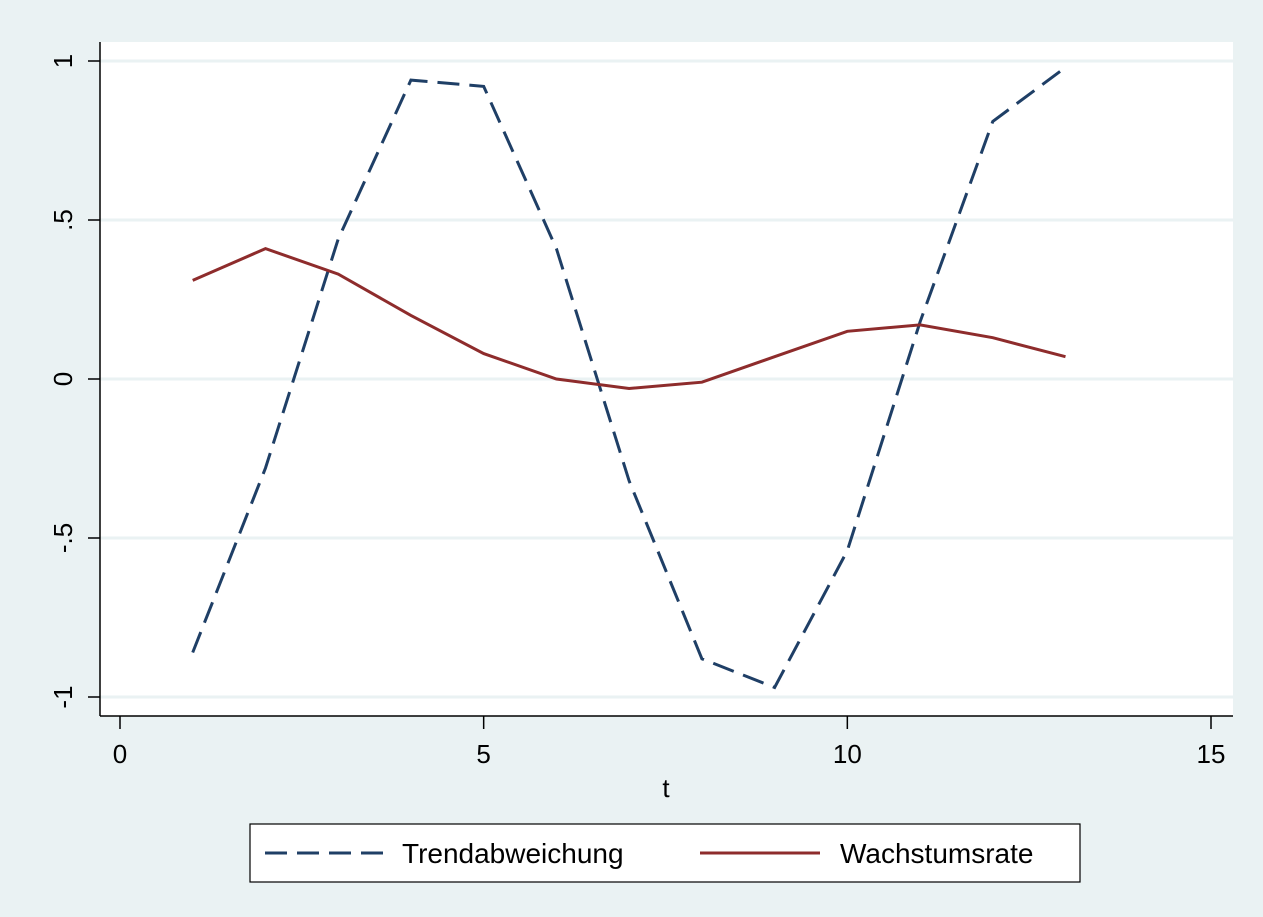 The image size is (1263, 917). What do you see at coordinates (63, 538) in the screenshot?
I see `y-tick-label: -.5` at bounding box center [63, 538].